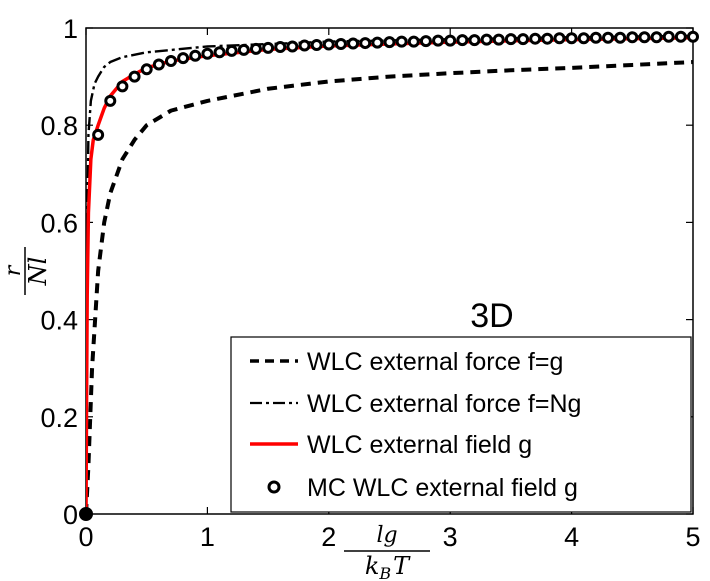 The height and width of the screenshot is (581, 710). Describe the element at coordinates (13, 270) in the screenshot. I see `y-label-numerator: r` at that location.